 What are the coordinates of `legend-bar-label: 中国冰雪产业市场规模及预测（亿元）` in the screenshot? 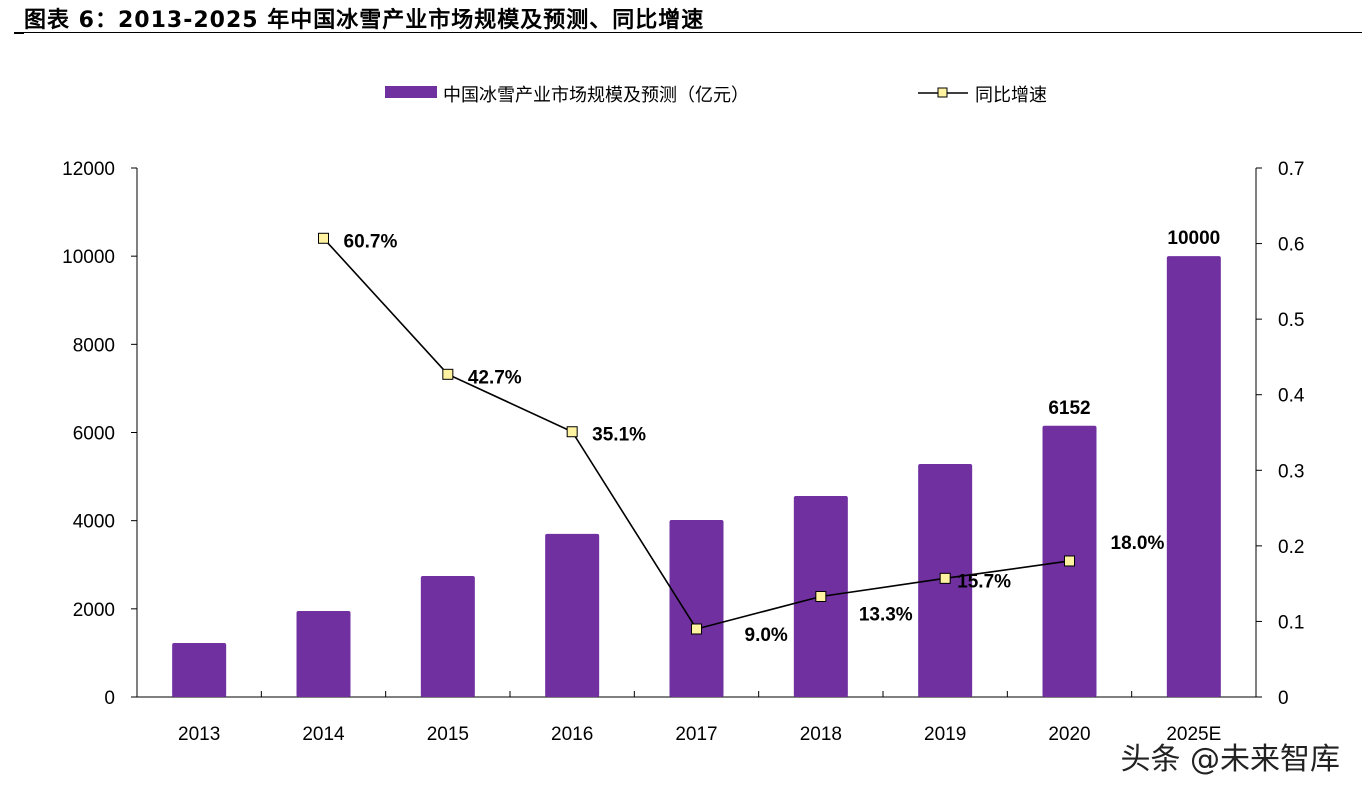 It's located at (596, 95).